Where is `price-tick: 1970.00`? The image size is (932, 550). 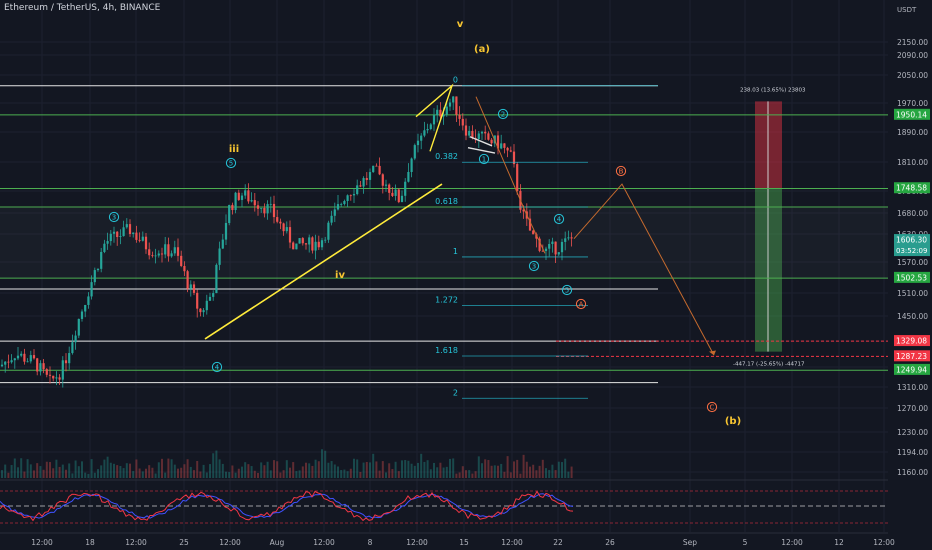 price-tick: 1970.00 is located at coordinates (912, 103).